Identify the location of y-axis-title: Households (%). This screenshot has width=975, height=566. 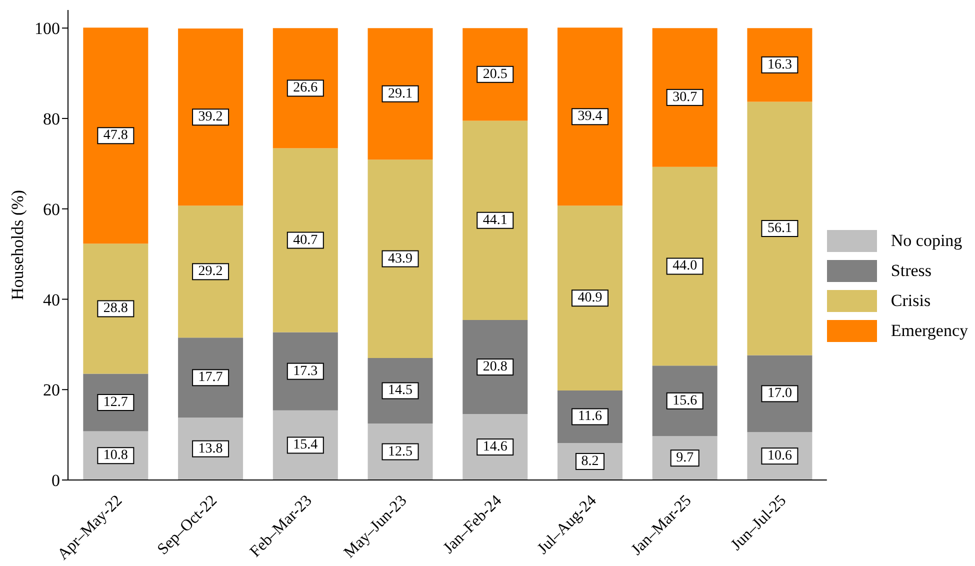
(18, 245).